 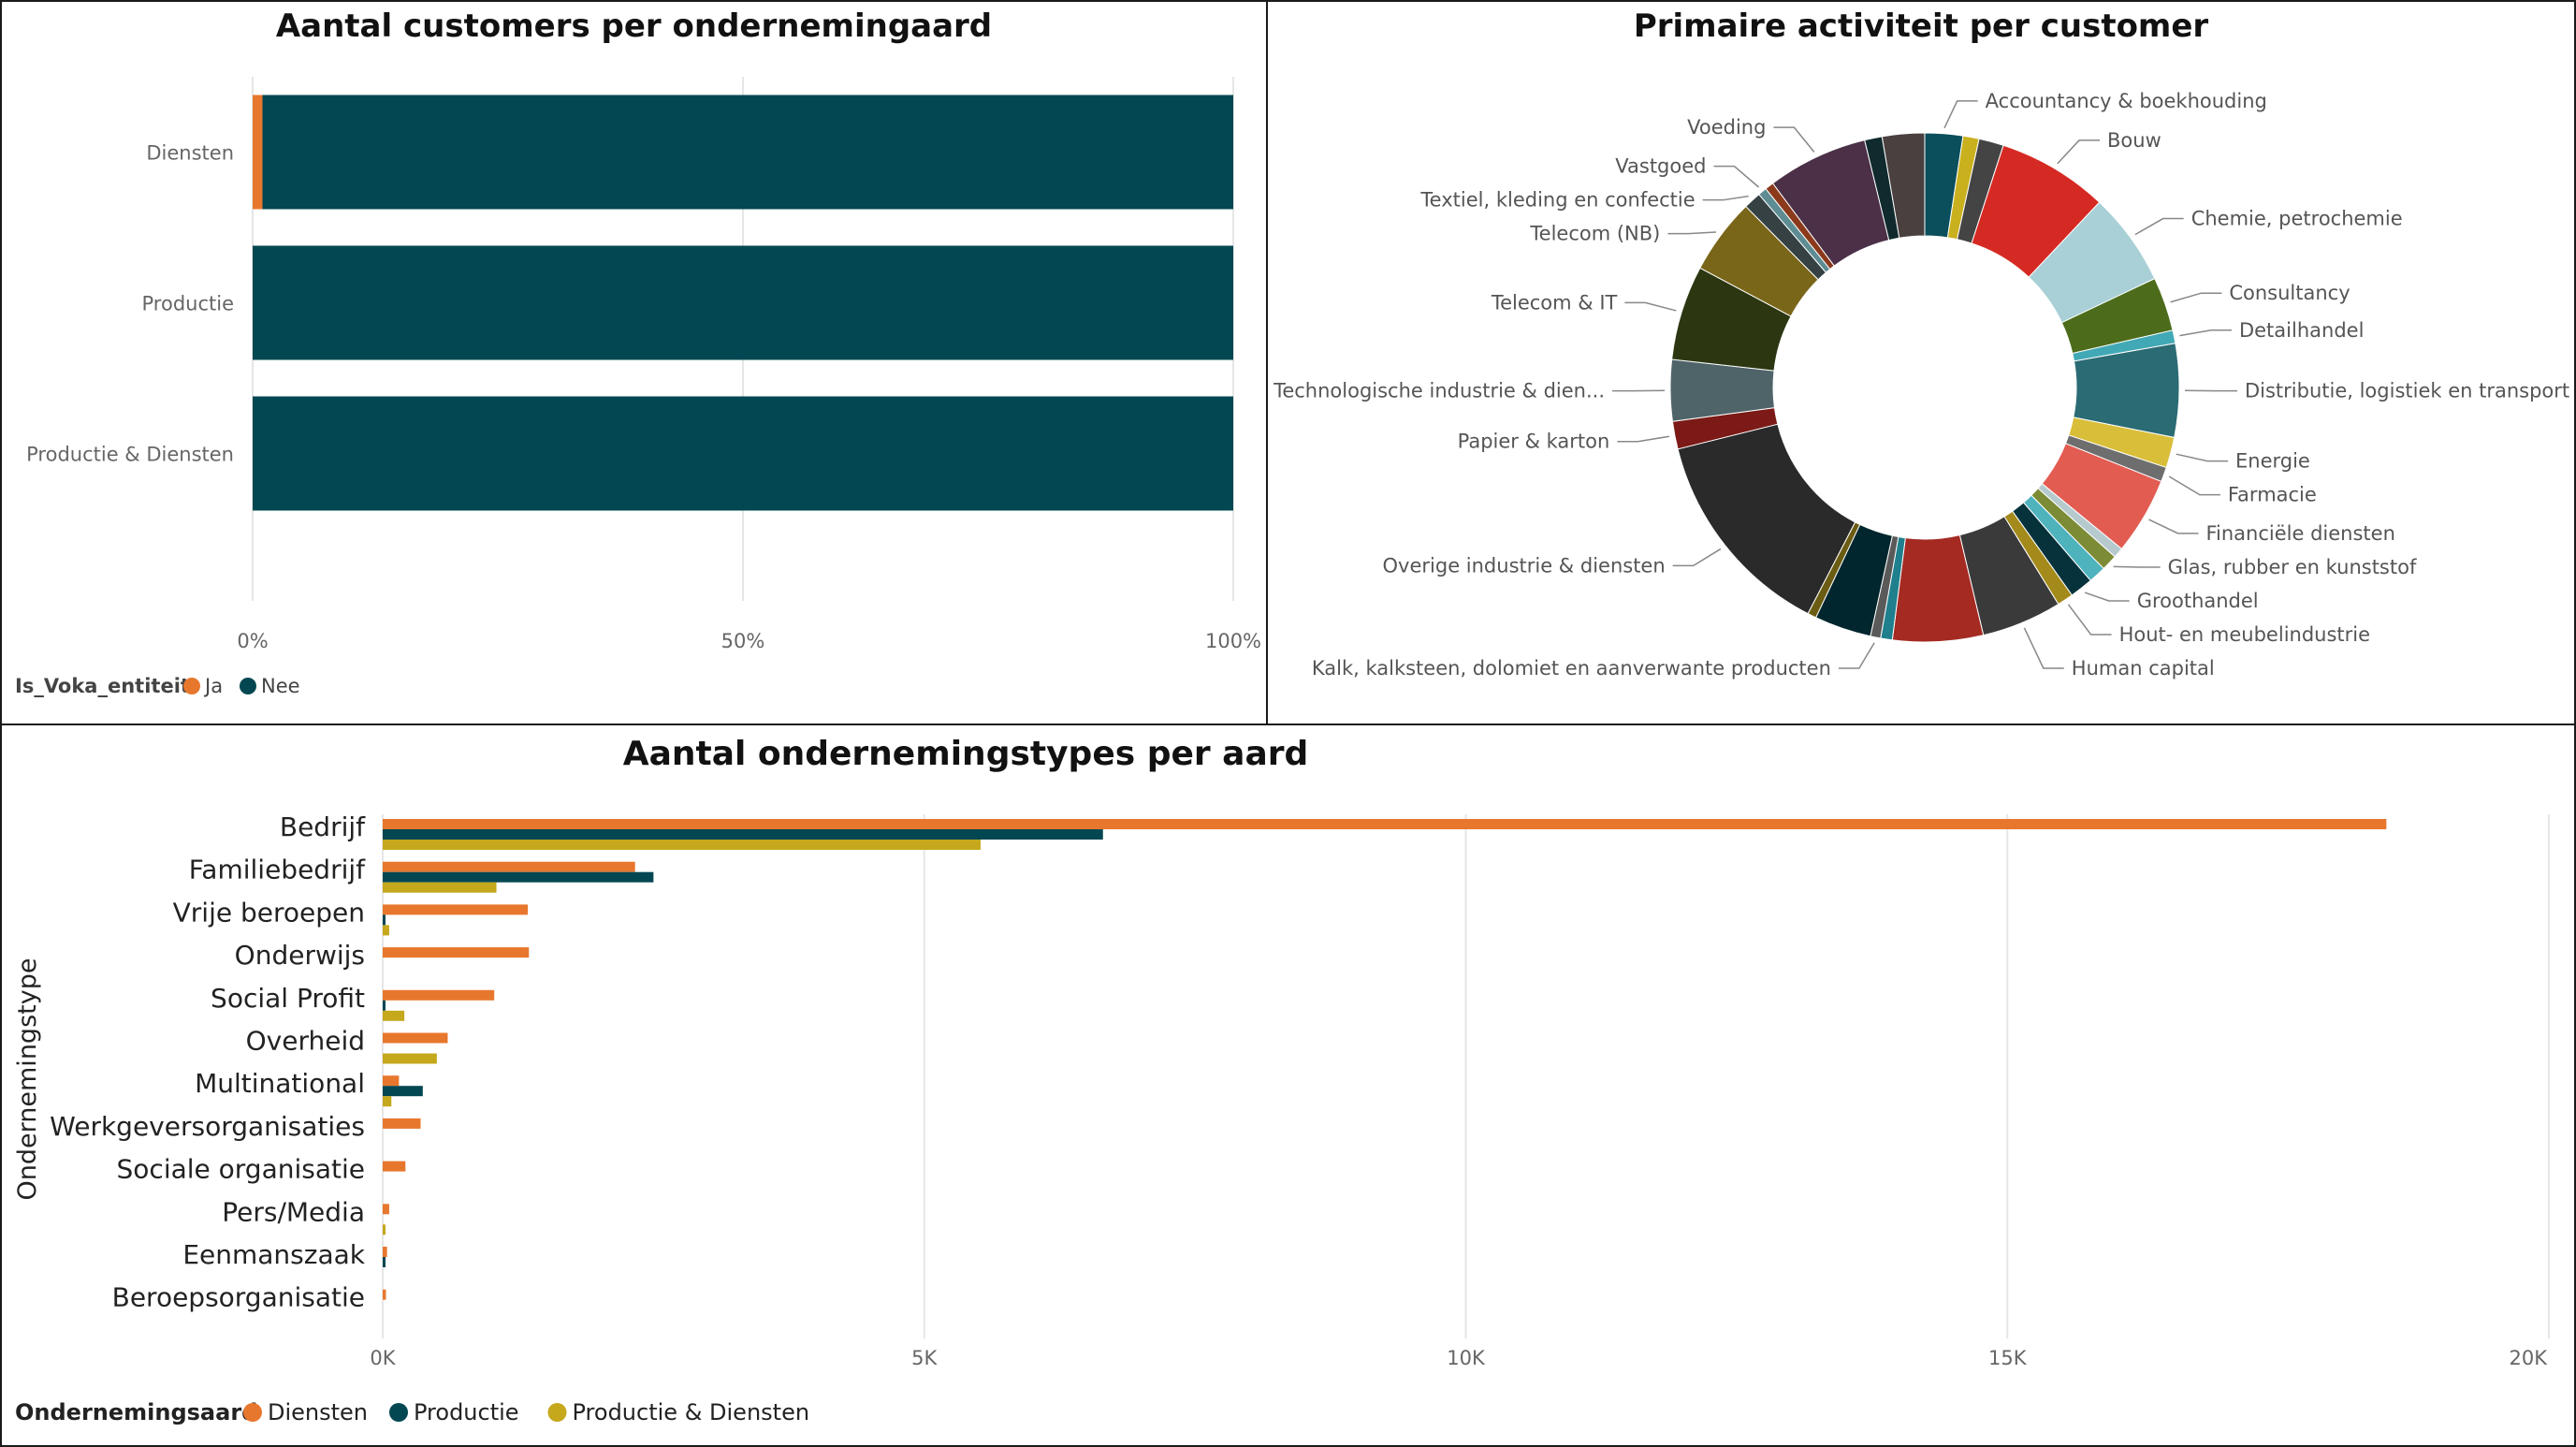 I want to click on panel-title: Primaire activiteit per customer, so click(x=1921, y=26).